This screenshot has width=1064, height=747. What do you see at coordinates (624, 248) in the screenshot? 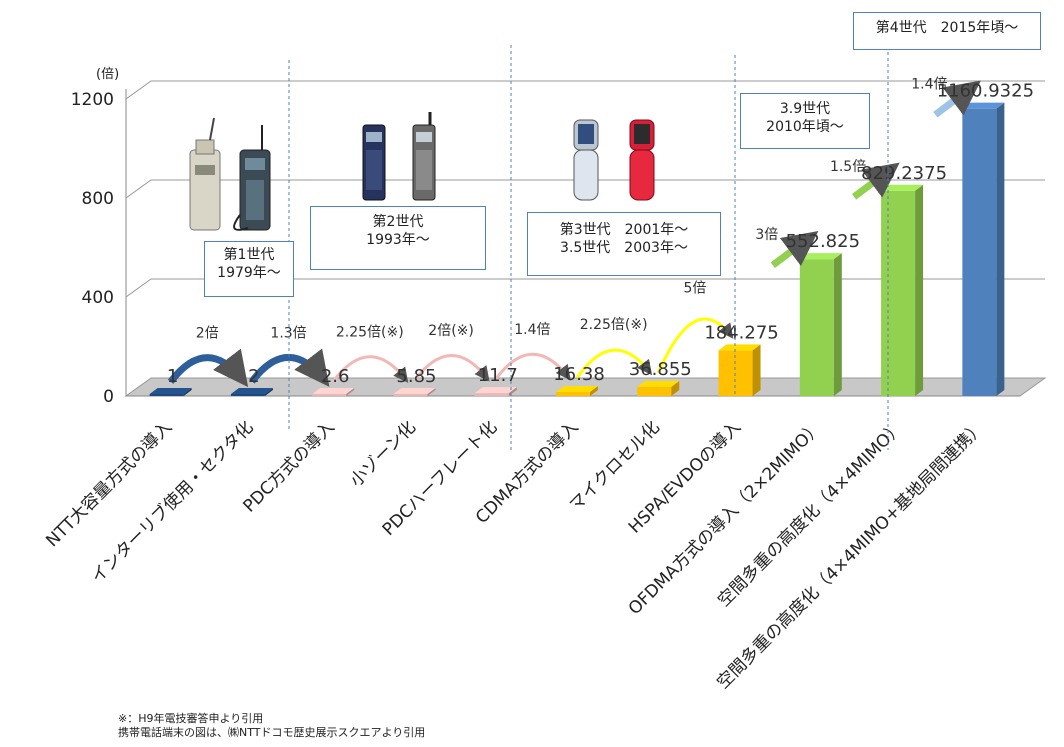
I see `gen35-name: 3.5世代 2003年～` at bounding box center [624, 248].